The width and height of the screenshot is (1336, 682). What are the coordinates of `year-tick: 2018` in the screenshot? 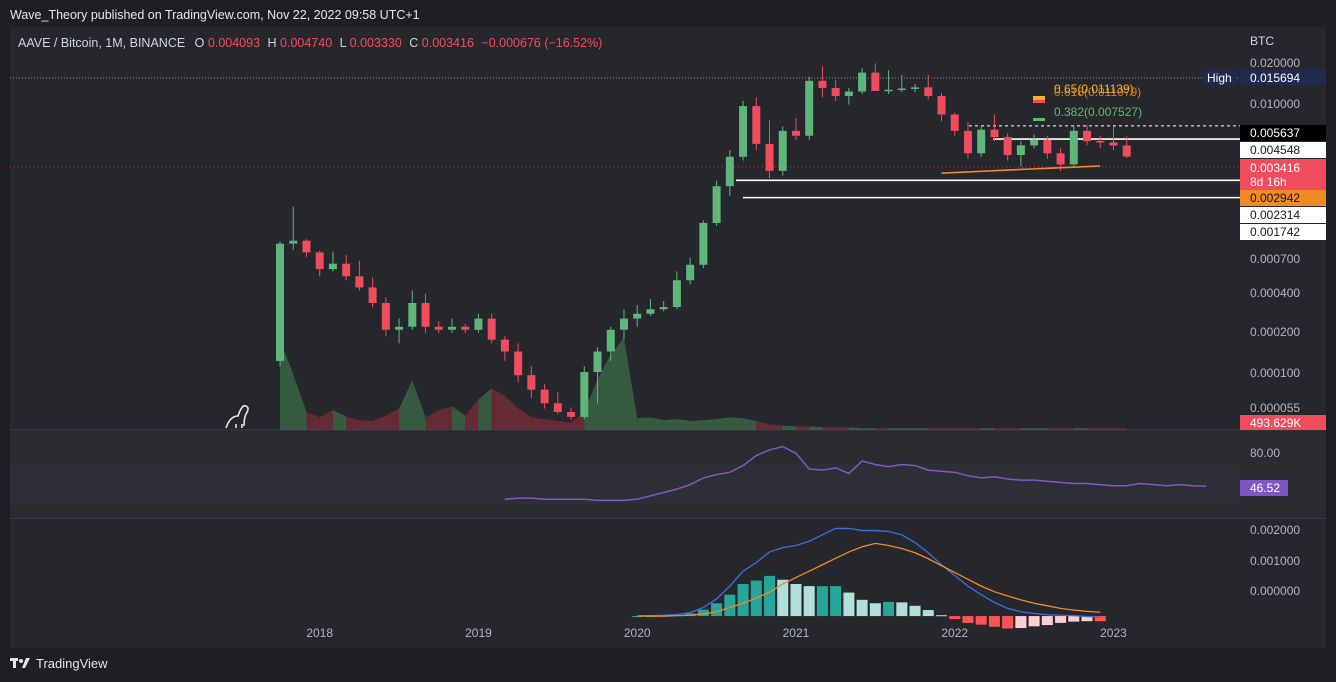 It's located at (319, 633).